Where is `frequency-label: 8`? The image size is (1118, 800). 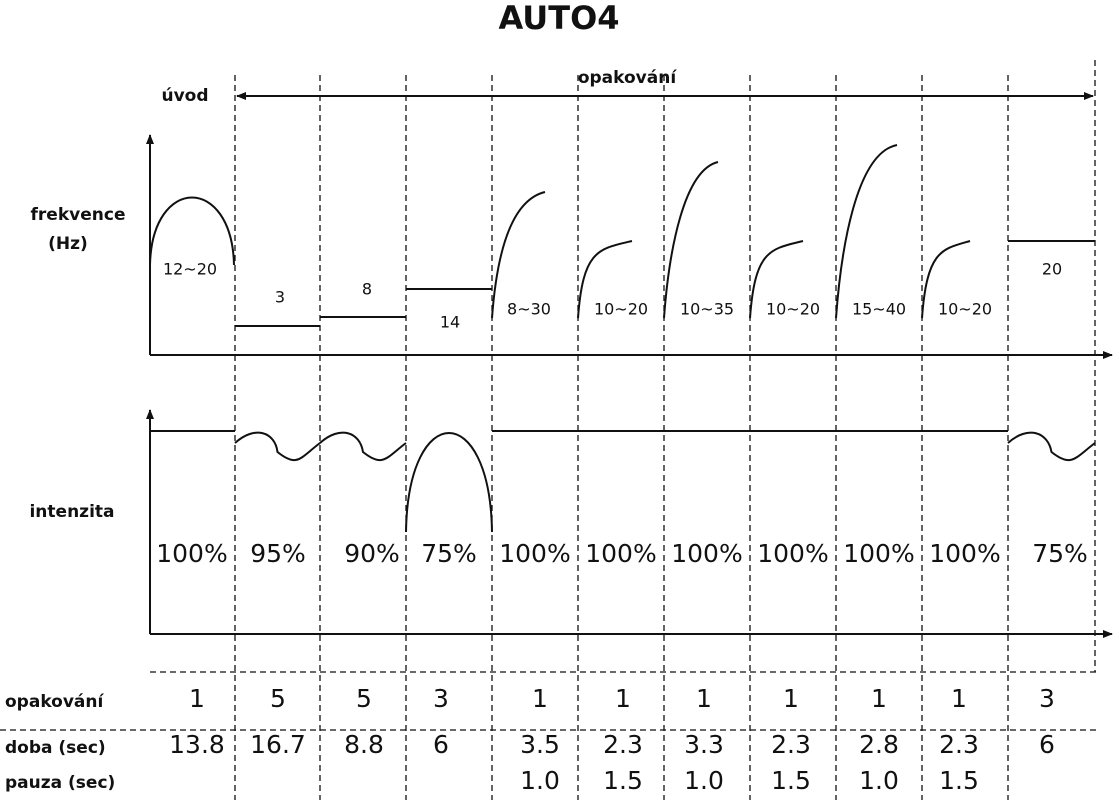 frequency-label: 8 is located at coordinates (367, 289).